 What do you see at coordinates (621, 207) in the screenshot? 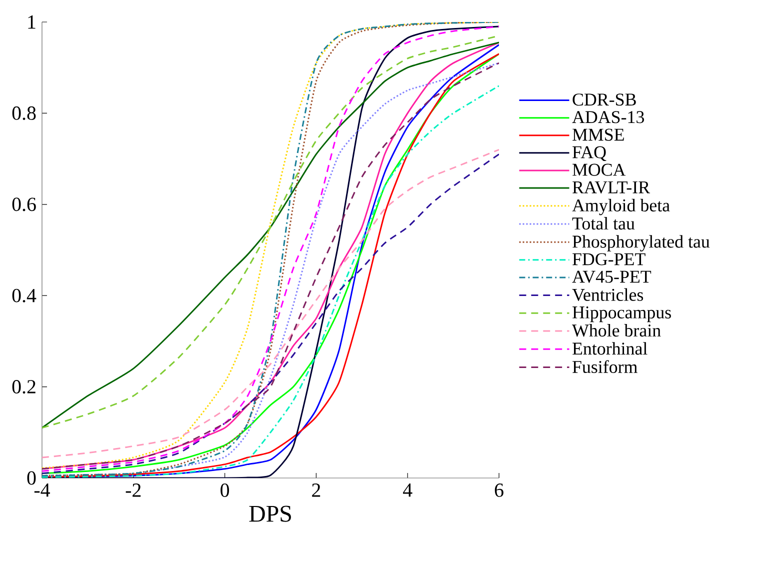
I see `legend-label: Amyloid beta` at bounding box center [621, 207].